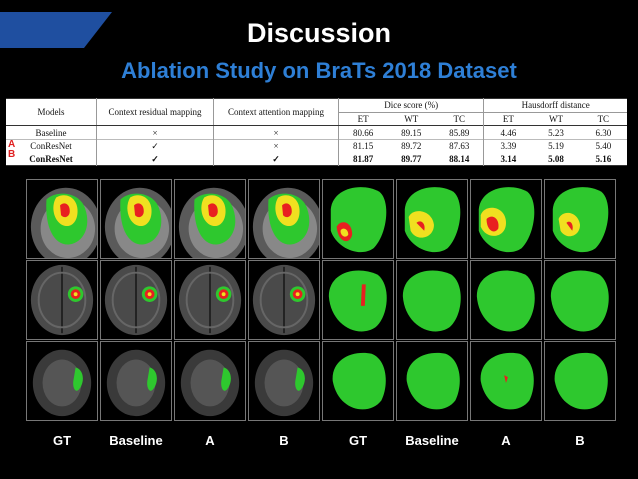  What do you see at coordinates (51, 112) in the screenshot?
I see `col-models: Models` at bounding box center [51, 112].